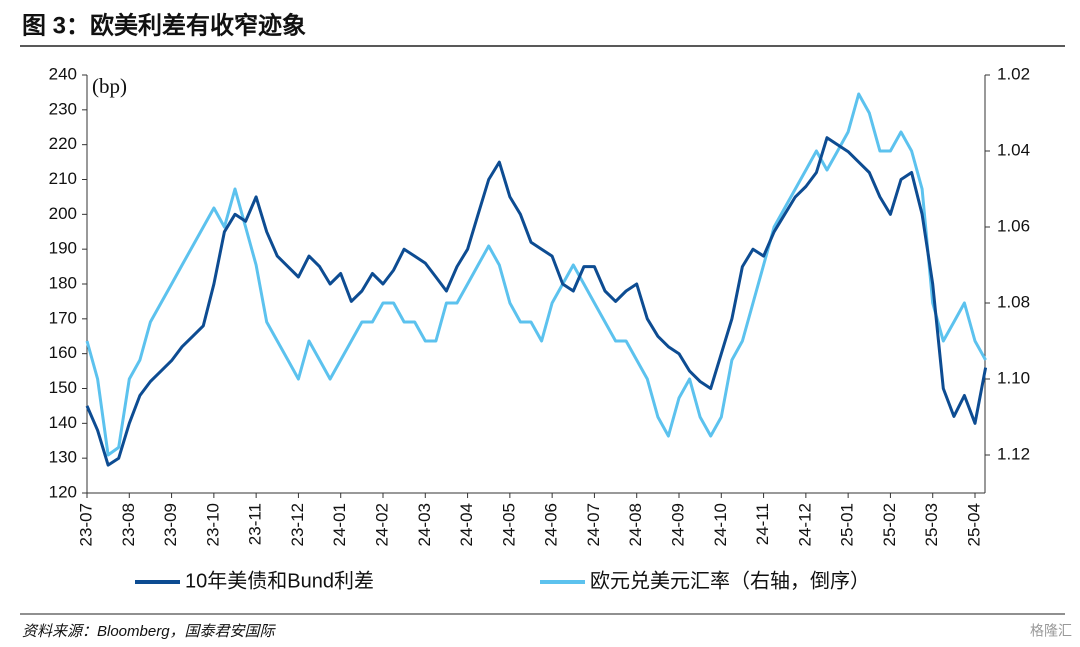 The width and height of the screenshot is (1080, 647). Describe the element at coordinates (424, 524) in the screenshot. I see `x-tick-label: 24-03` at that location.